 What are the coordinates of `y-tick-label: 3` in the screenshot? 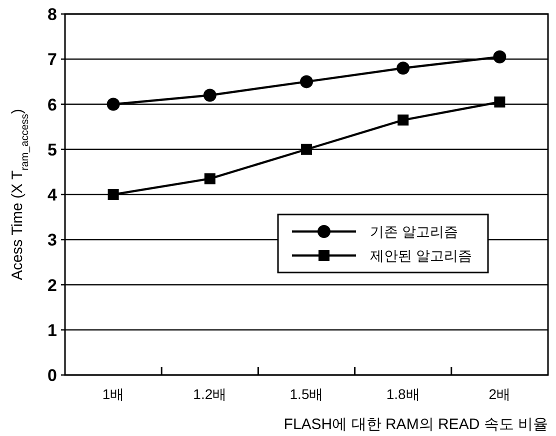 It's located at (52, 240).